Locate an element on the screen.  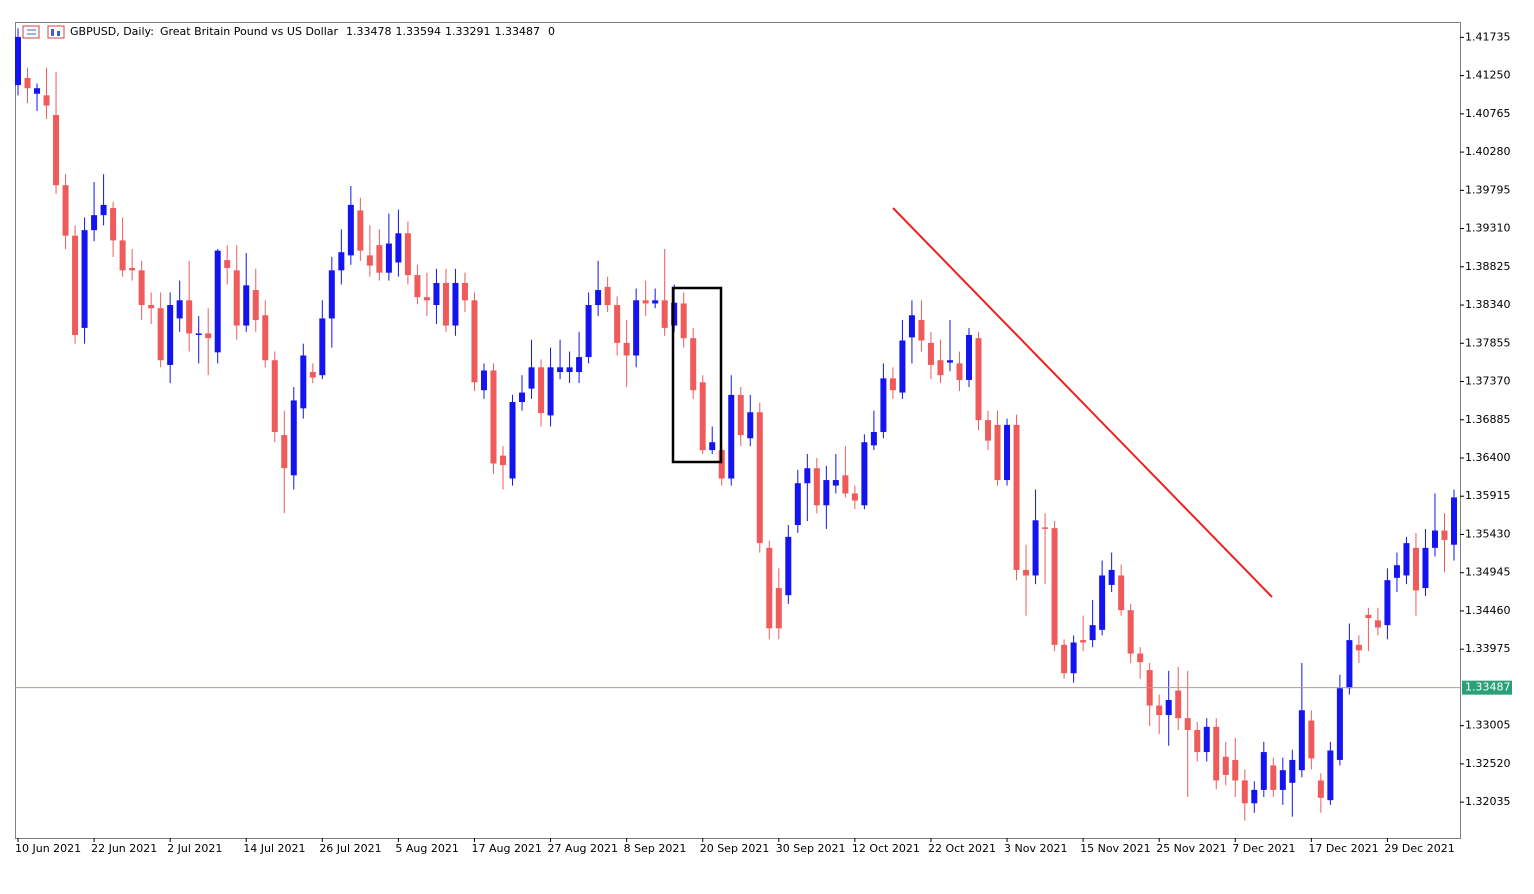
info-value: 0 is located at coordinates (551, 31).